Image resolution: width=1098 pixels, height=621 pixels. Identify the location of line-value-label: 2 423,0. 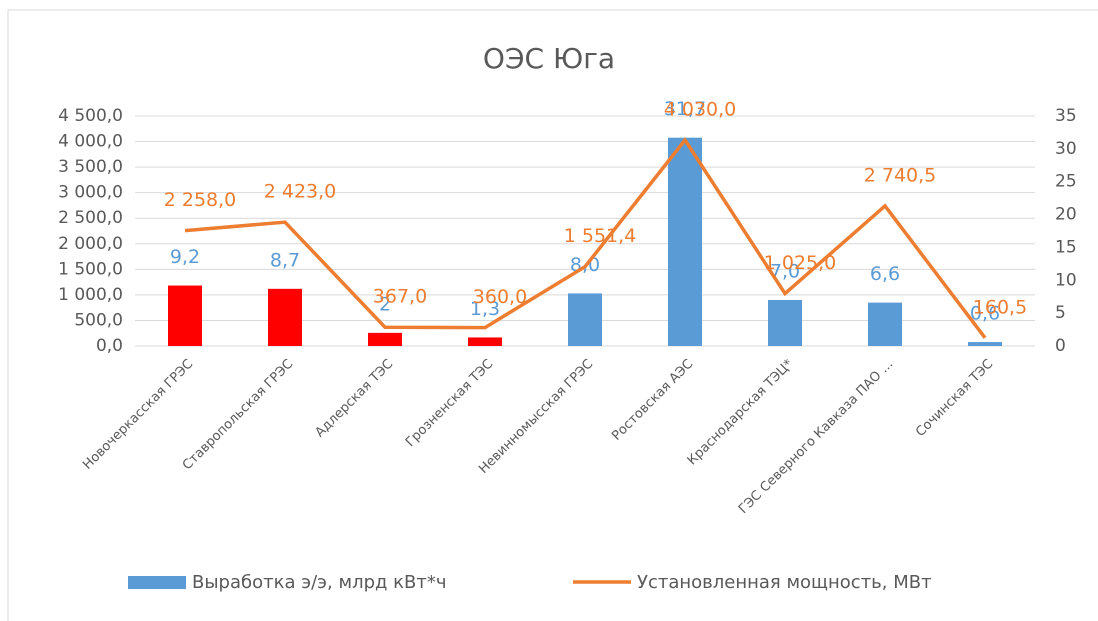
(300, 192).